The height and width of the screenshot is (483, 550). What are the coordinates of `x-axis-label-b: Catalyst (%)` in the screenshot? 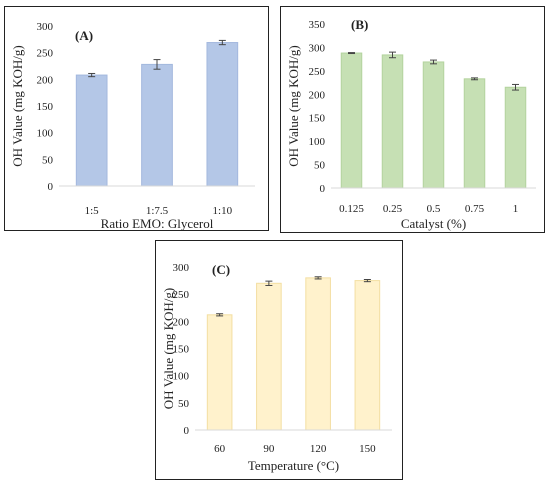 It's located at (433, 223).